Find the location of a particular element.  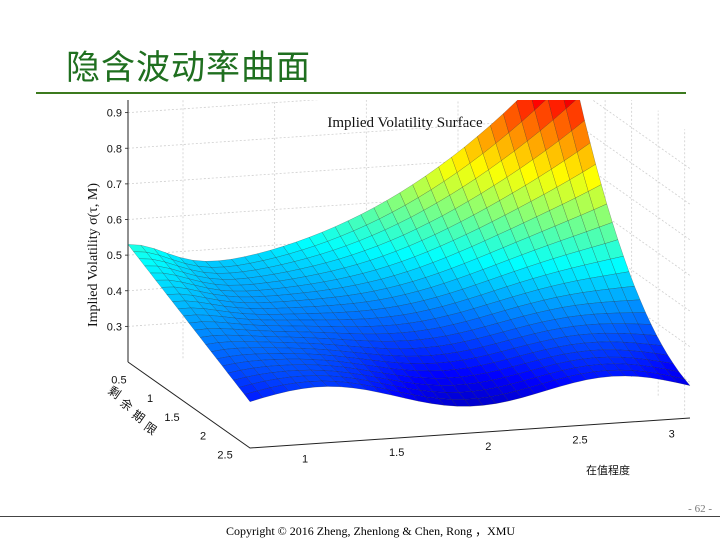

x-axis-label: 在值程度 is located at coordinates (608, 470).